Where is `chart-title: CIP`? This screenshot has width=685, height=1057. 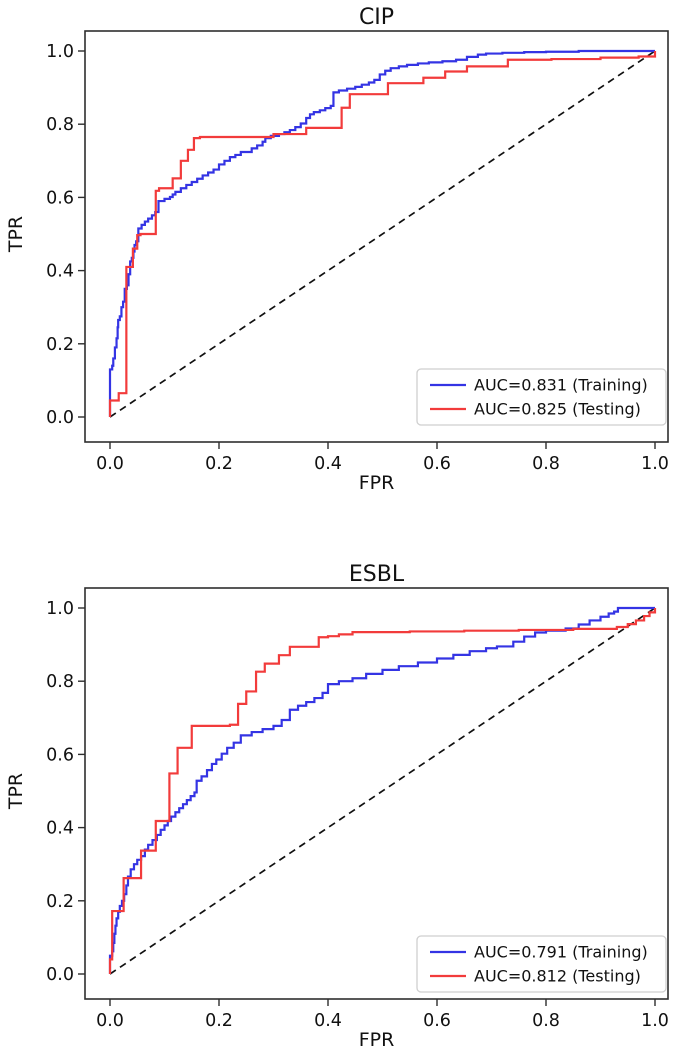
chart-title: CIP is located at coordinates (376, 17).